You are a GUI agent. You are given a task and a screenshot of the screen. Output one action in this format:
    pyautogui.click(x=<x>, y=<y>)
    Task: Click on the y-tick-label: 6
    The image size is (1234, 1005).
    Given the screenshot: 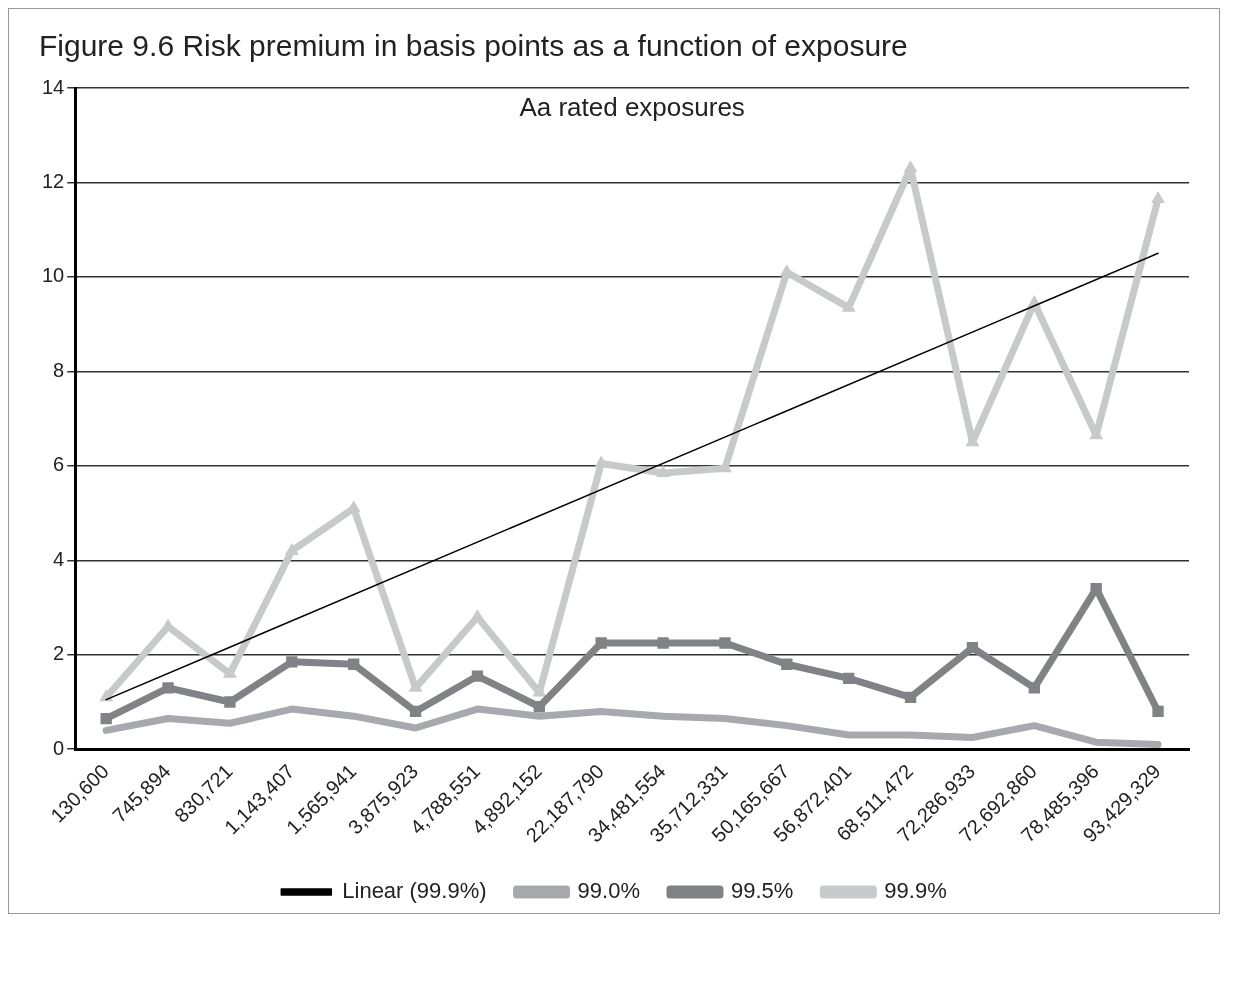 What is the action you would take?
    pyautogui.click(x=59, y=464)
    